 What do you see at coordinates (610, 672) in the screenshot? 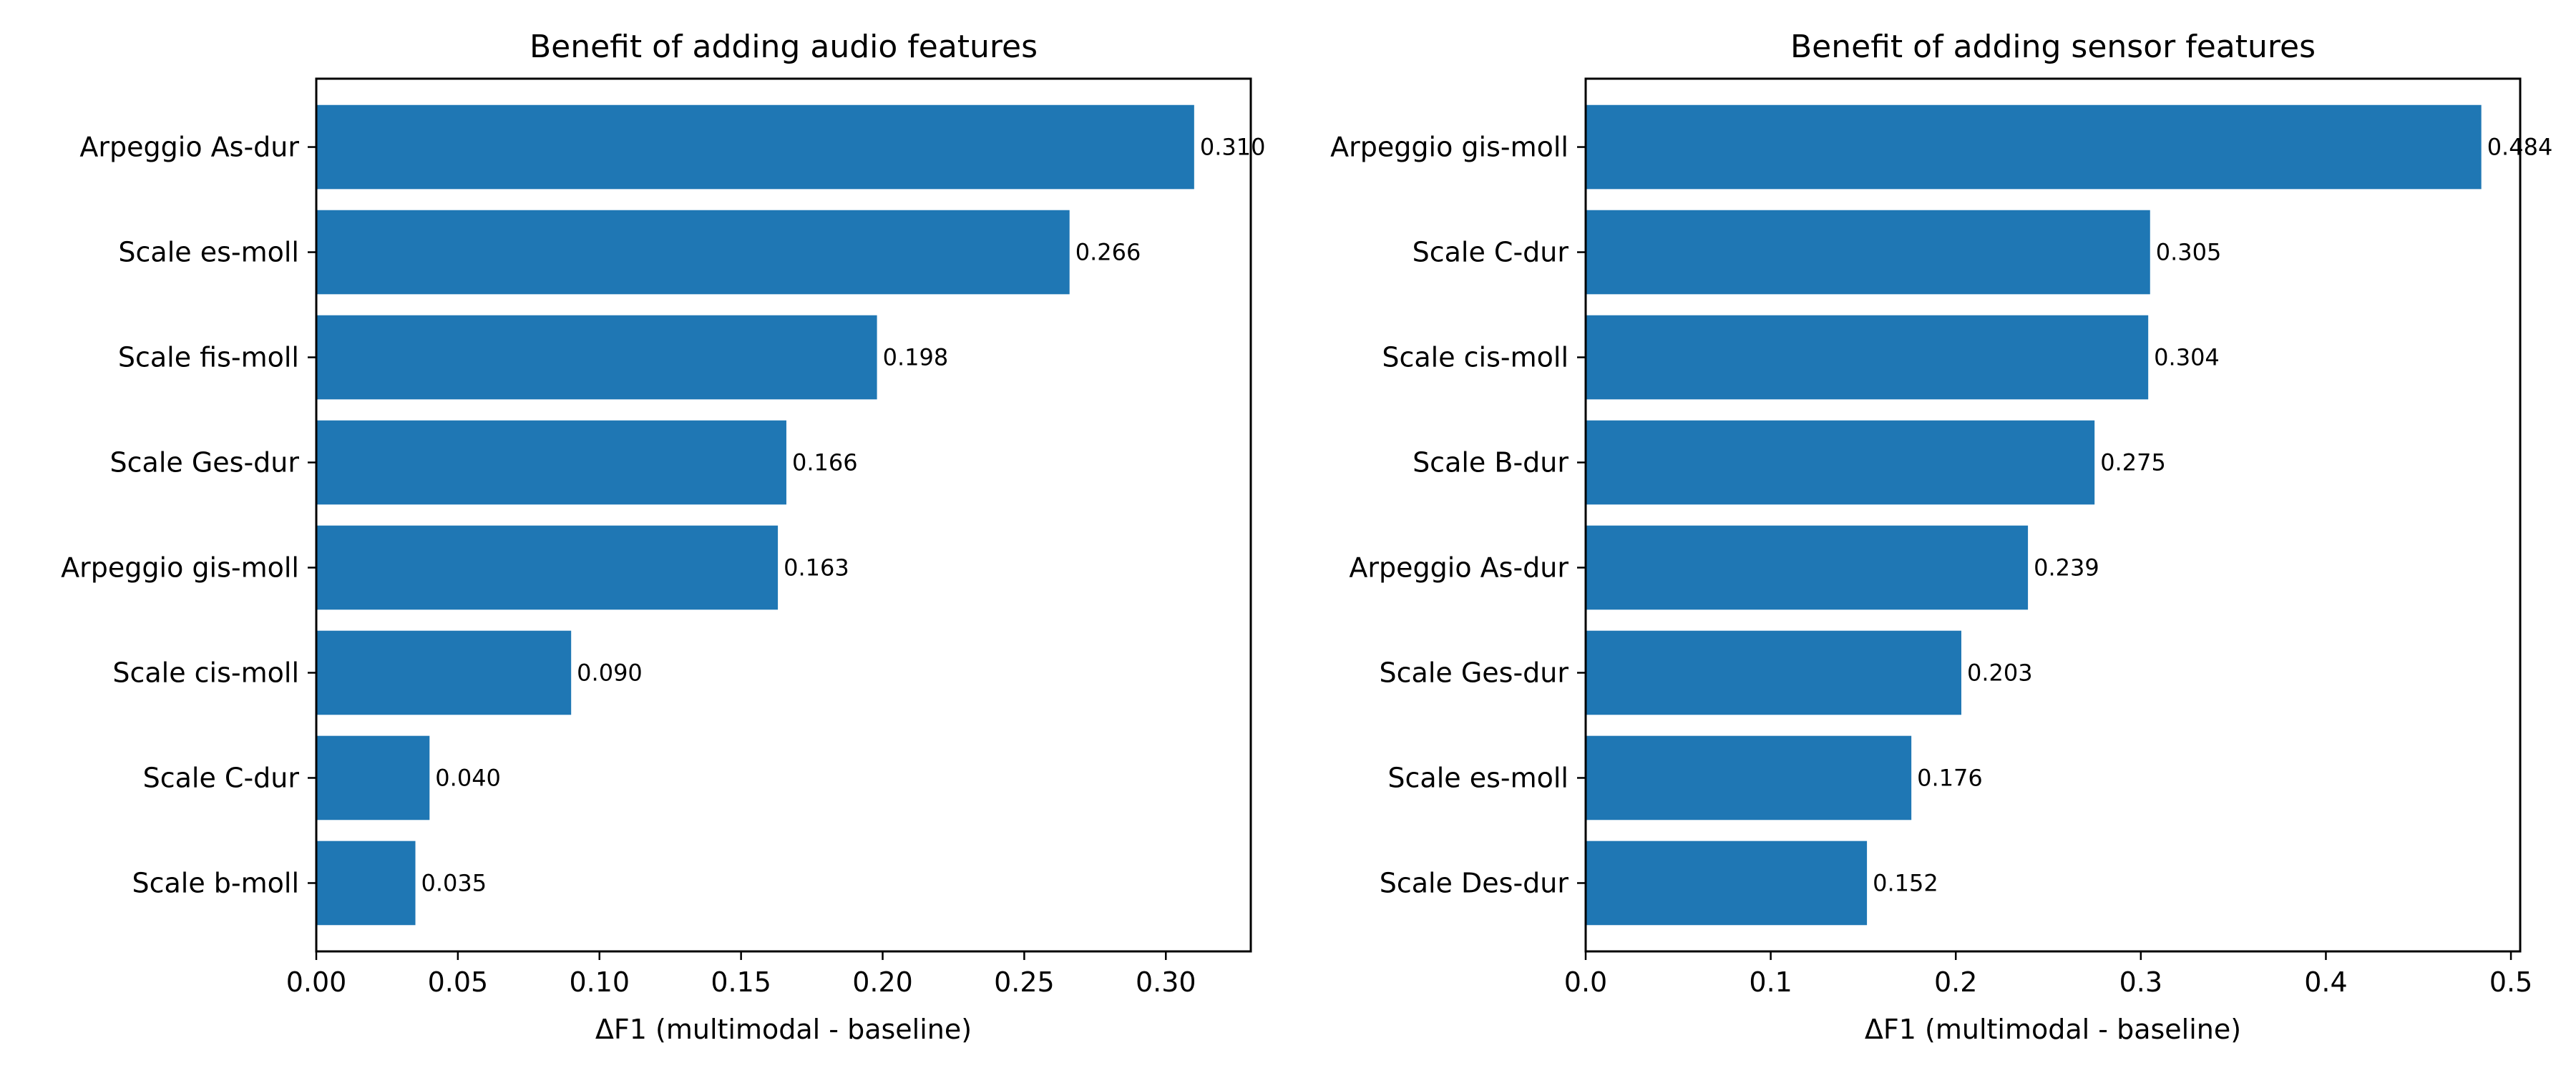
I see `value-label: 0.090` at bounding box center [610, 672].